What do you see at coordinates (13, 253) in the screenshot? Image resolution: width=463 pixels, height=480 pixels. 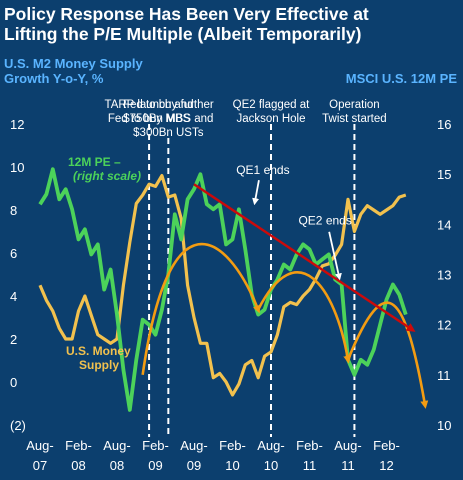 I see `left-tick-label: 6` at bounding box center [13, 253].